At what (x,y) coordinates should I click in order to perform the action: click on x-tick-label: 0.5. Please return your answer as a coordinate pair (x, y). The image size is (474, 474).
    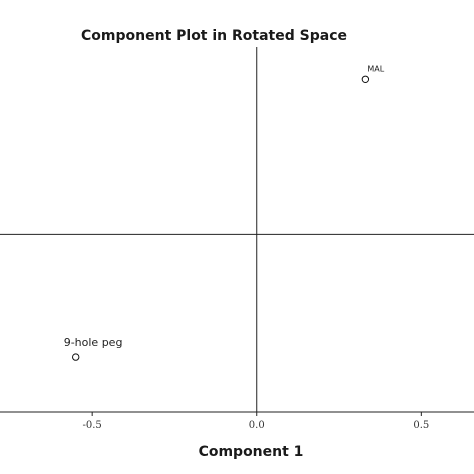
    Looking at the image, I should click on (421, 425).